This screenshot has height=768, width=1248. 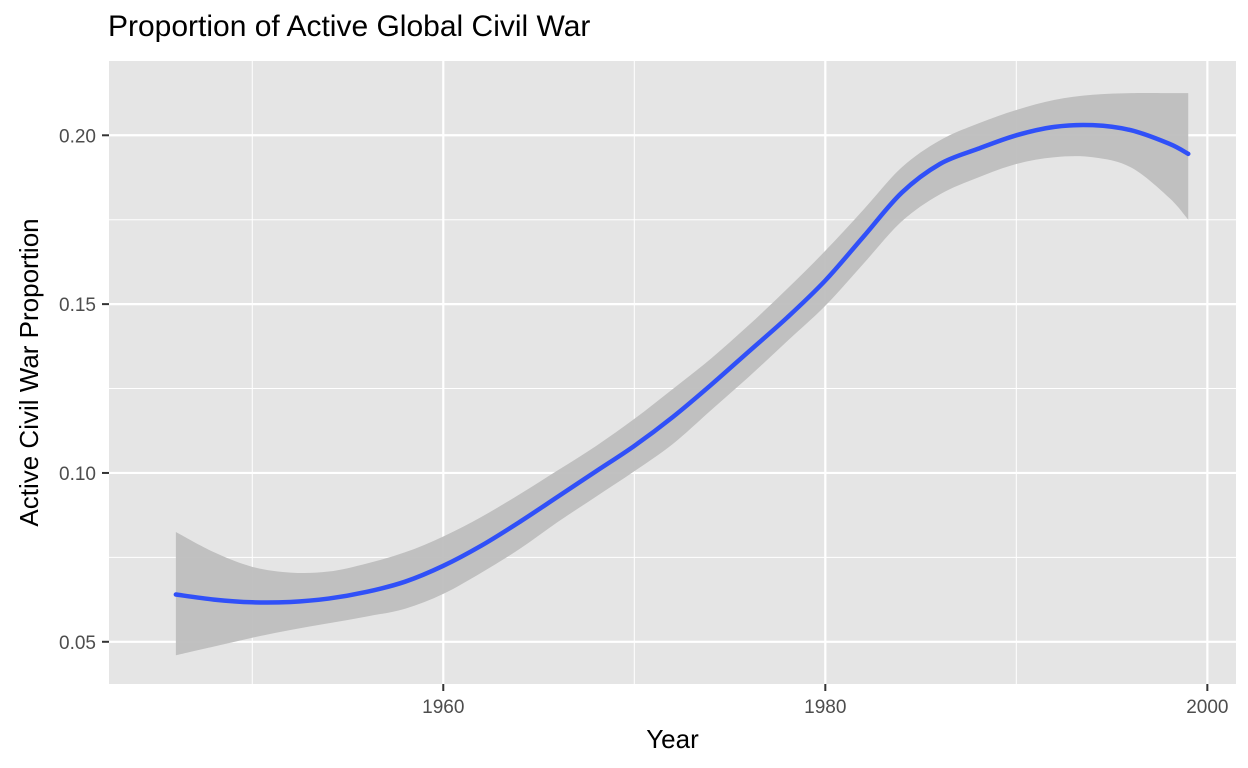 What do you see at coordinates (84, 390) in the screenshot?
I see `y-axis: 0.05 0.10 0.15 0.20` at bounding box center [84, 390].